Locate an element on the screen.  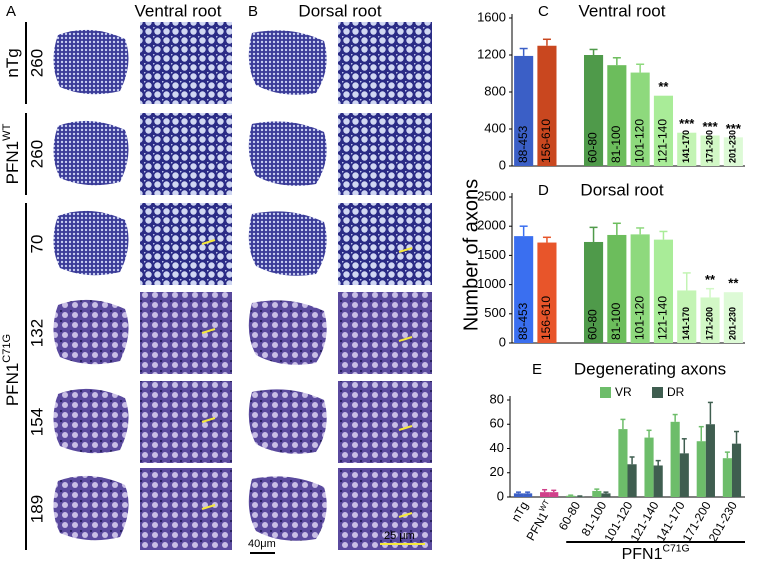
legend-swatch is located at coordinates (605, 392).